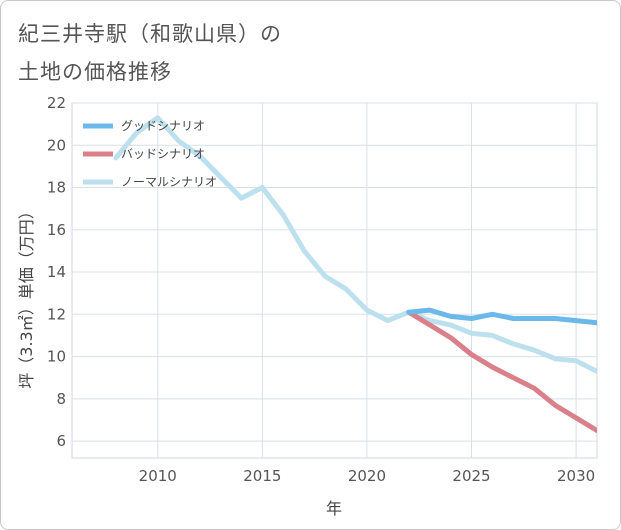 The width and height of the screenshot is (621, 530). What do you see at coordinates (56, 188) in the screenshot?
I see `y-tick-label-18: 18` at bounding box center [56, 188].